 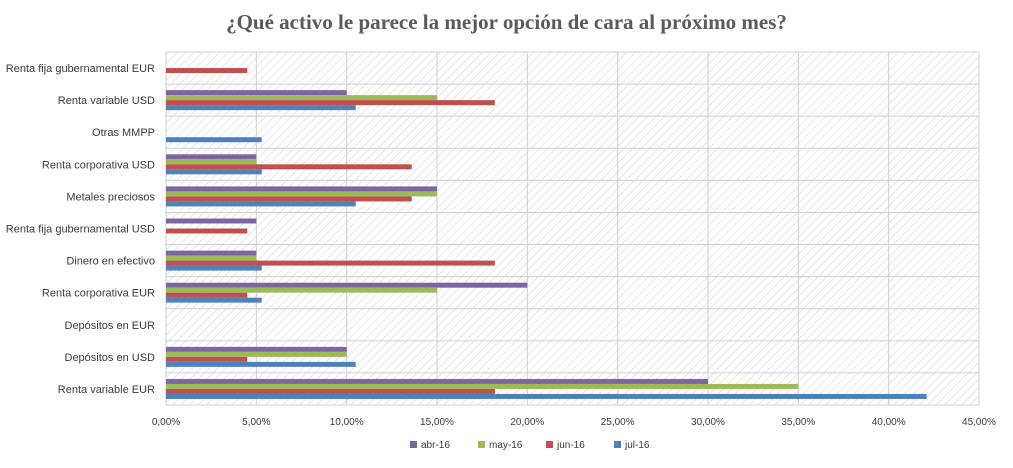 What do you see at coordinates (527, 422) in the screenshot?
I see `x-tick-label: 20,00%` at bounding box center [527, 422].